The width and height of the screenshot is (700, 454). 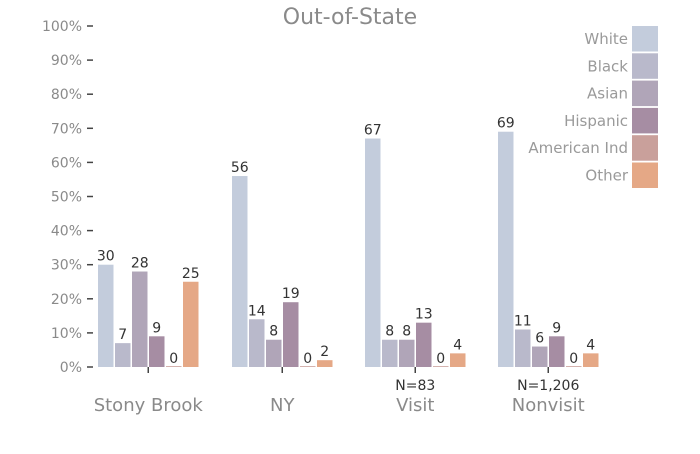 I want to click on y-tick-label: 0%, so click(x=71, y=368).